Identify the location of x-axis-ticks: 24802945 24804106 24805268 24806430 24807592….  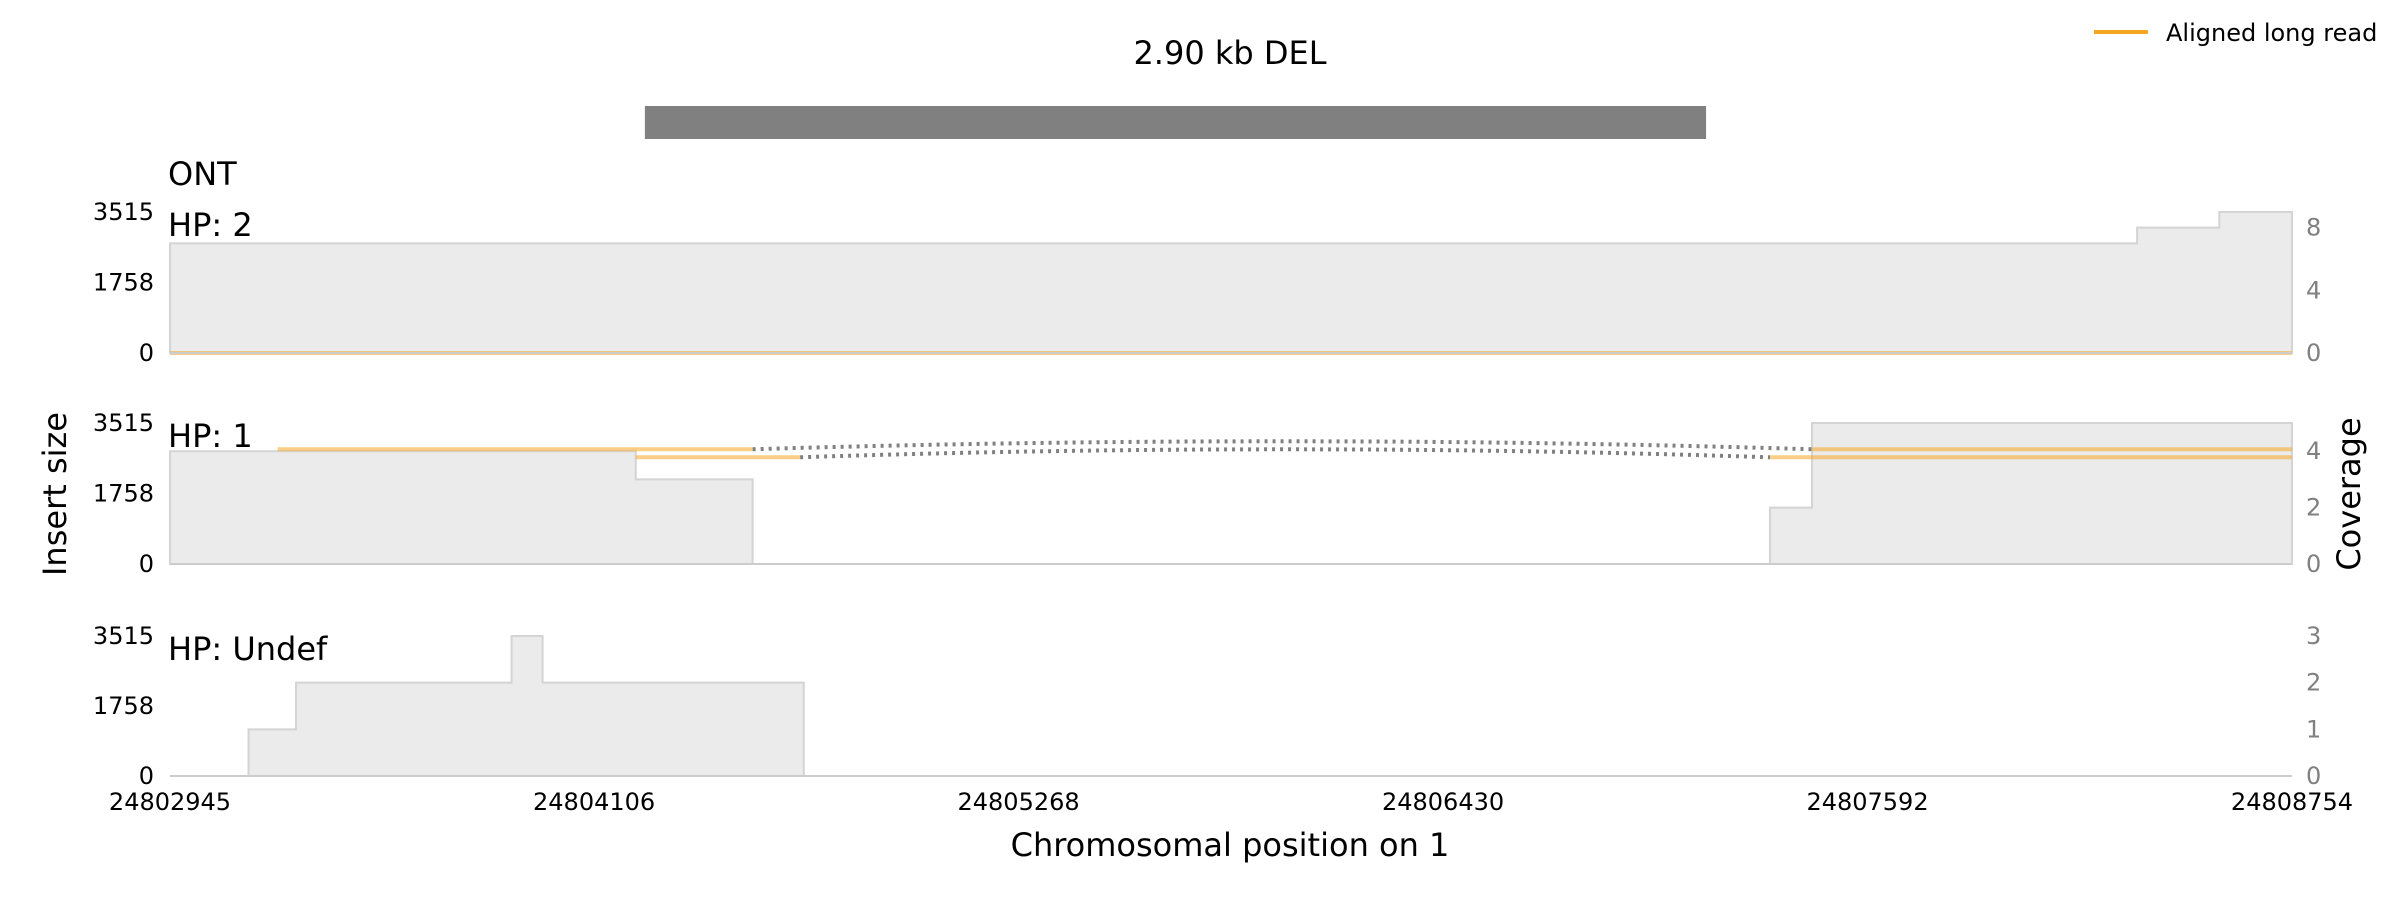
(1231, 802).